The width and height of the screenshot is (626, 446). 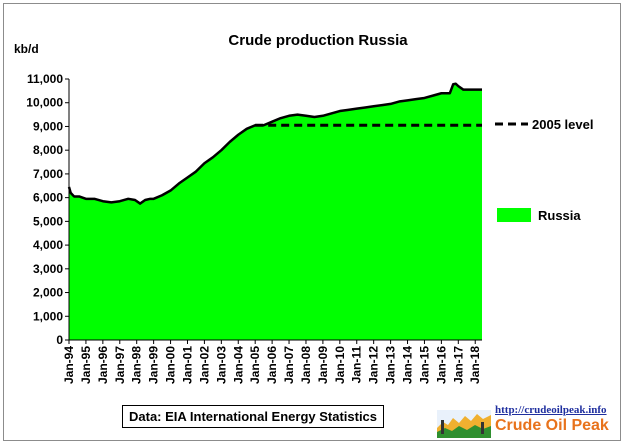 I want to click on x-tick-label: Jan-98, so click(x=137, y=365).